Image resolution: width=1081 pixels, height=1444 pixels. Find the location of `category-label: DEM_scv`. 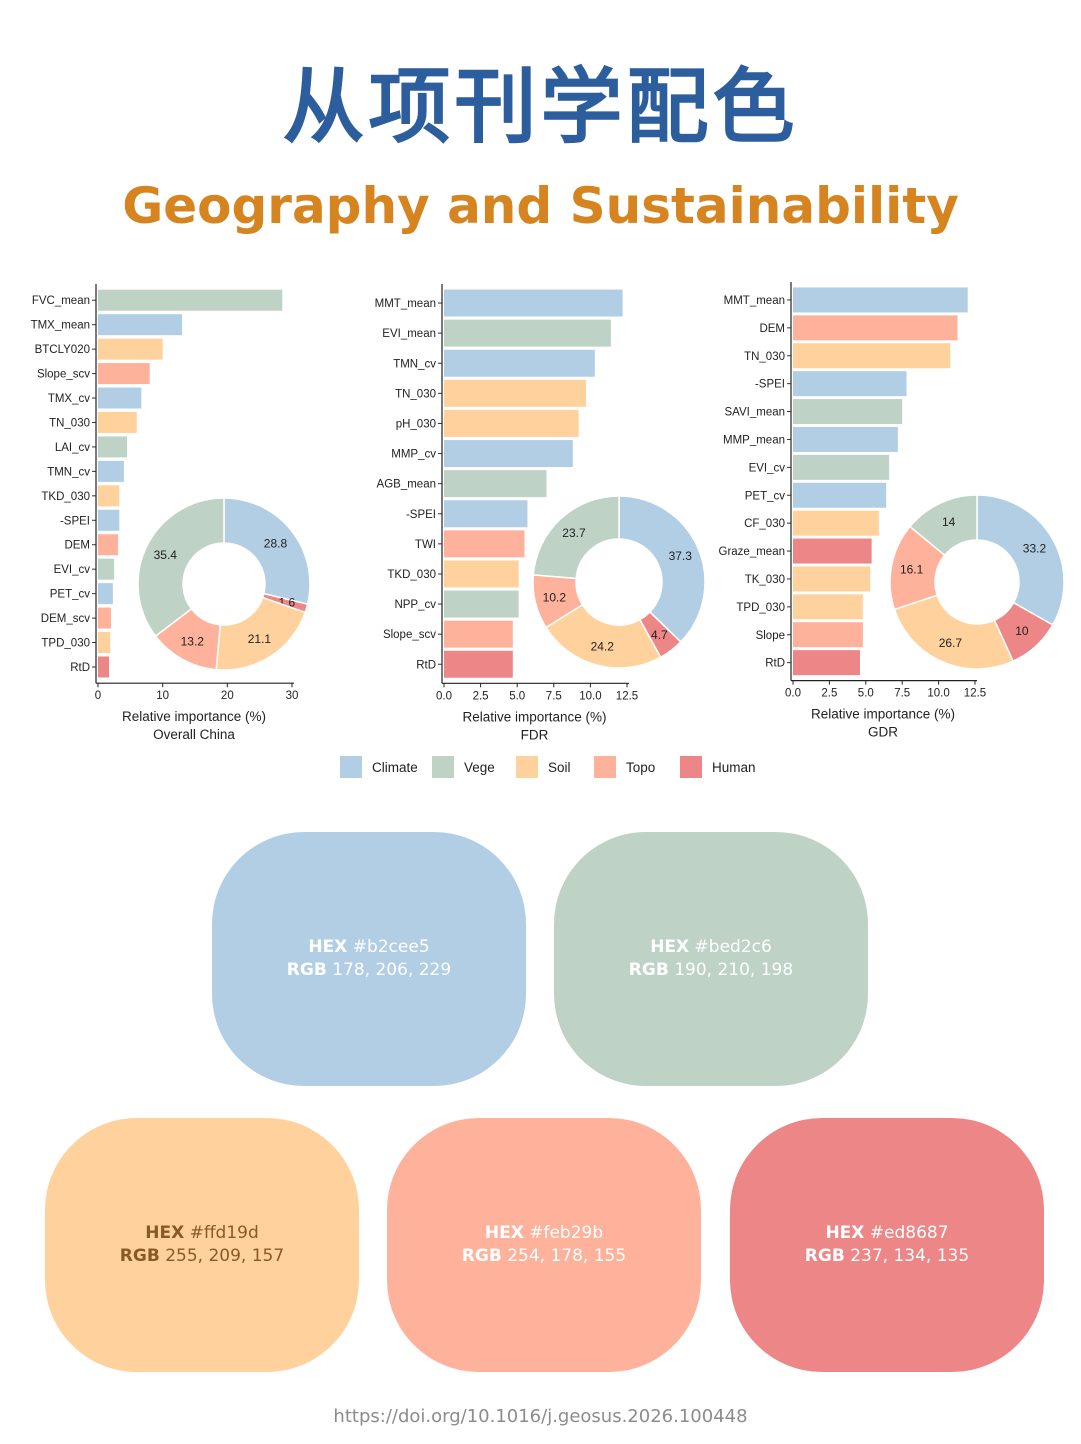

category-label: DEM_scv is located at coordinates (65, 619).